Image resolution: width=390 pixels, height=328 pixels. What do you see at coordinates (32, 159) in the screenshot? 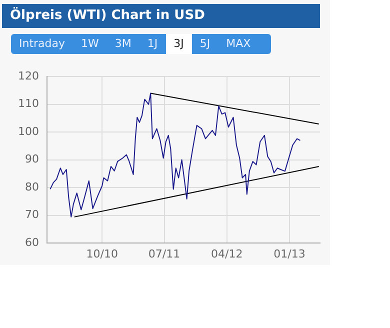
I see `y-tick-label: 90` at bounding box center [32, 159].